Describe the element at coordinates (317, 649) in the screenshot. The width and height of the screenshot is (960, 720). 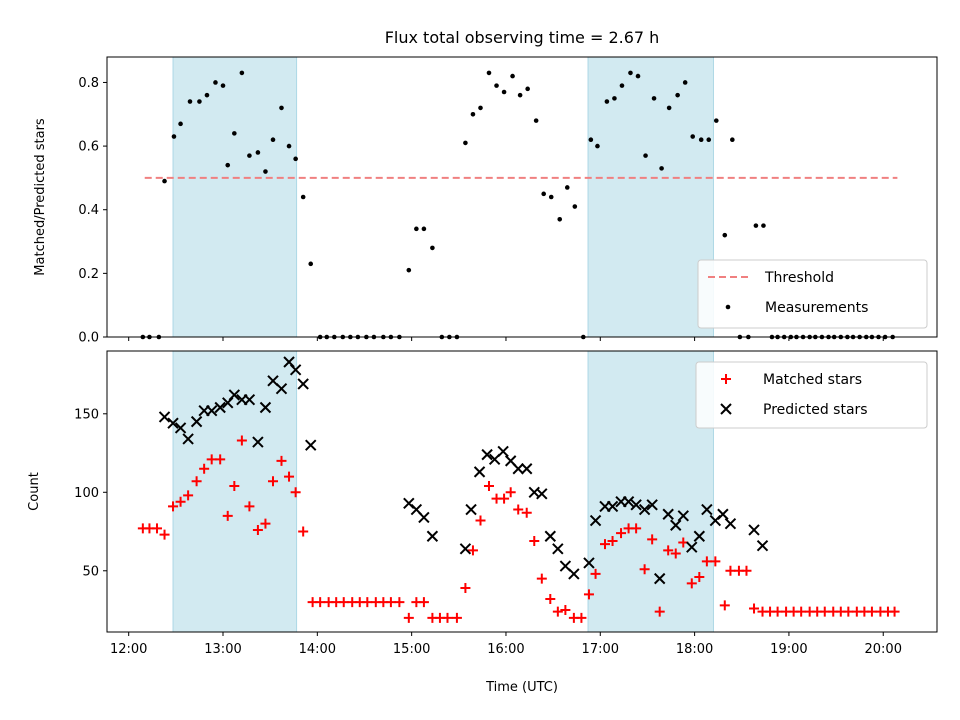
I see `x-tick-label: 14:00` at that location.